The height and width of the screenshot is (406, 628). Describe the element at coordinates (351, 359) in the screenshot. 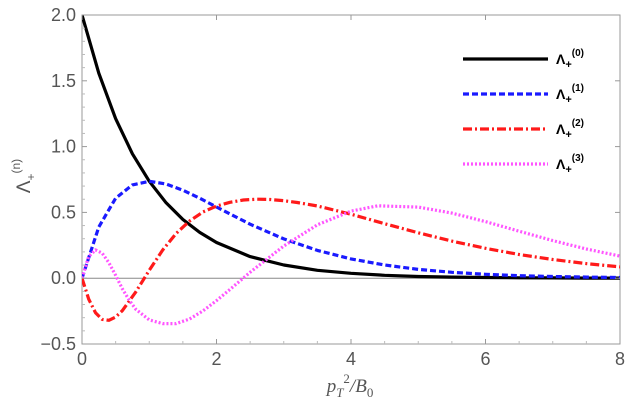

I see `x-tick-label: 4` at that location.